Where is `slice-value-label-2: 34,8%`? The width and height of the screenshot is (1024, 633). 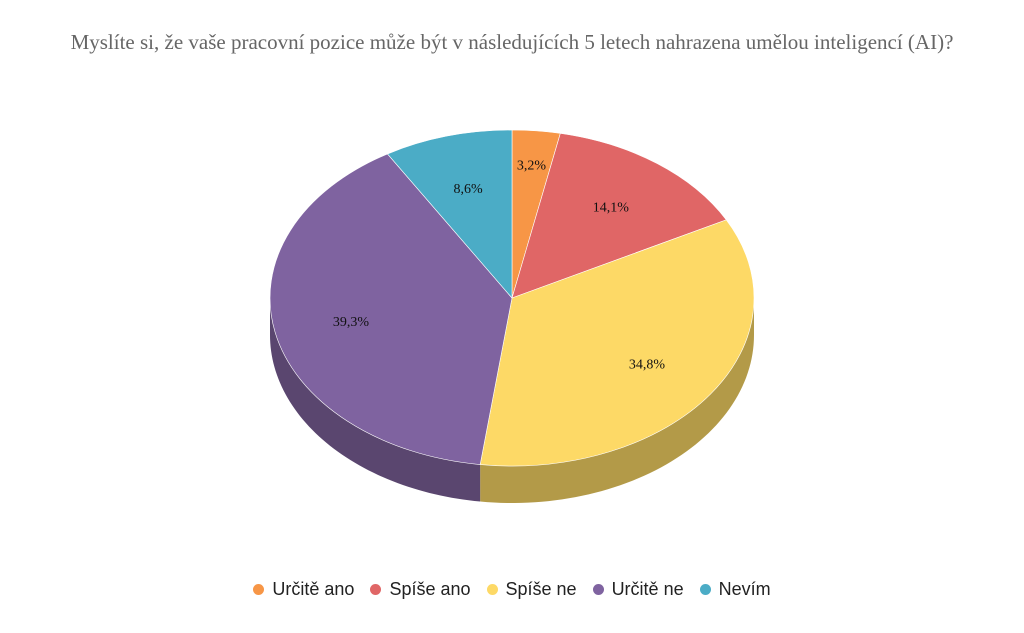 slice-value-label-2: 34,8% is located at coordinates (647, 364).